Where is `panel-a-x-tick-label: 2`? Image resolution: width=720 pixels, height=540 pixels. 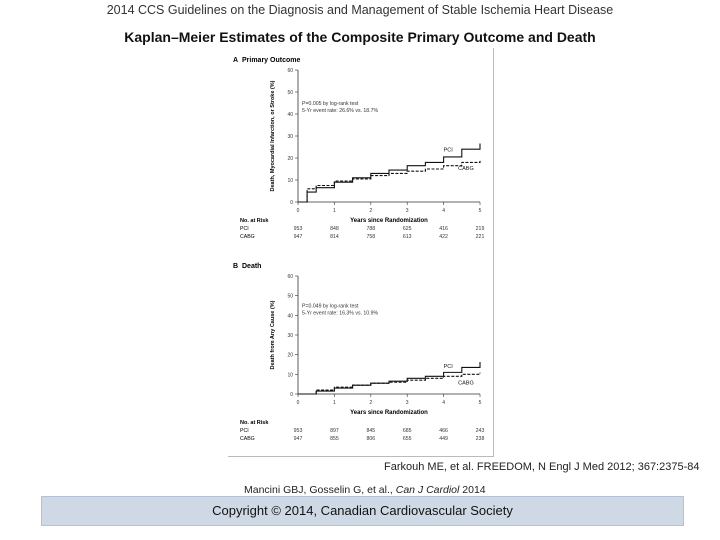 panel-a-x-tick-label: 2 is located at coordinates (370, 211).